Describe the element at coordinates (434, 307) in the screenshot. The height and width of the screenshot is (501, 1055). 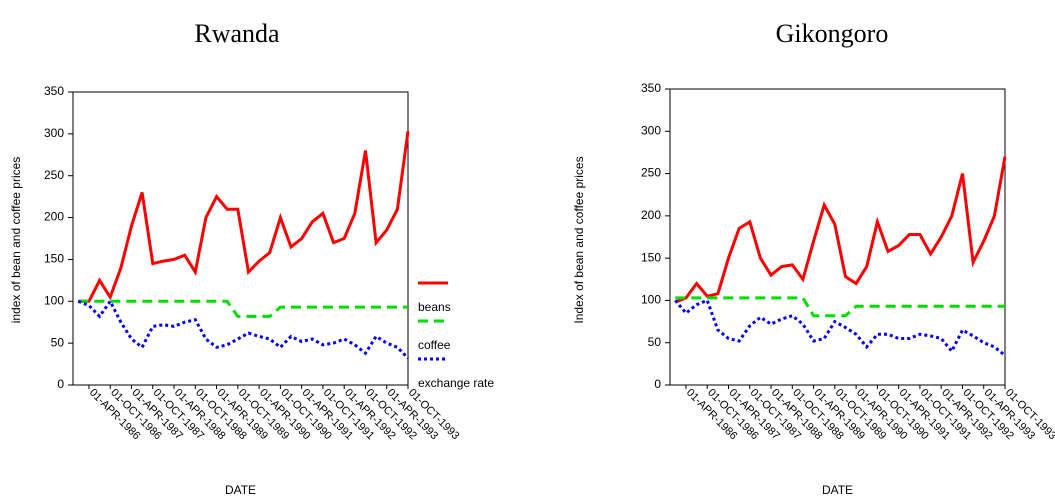
I see `legend-label: beans` at that location.